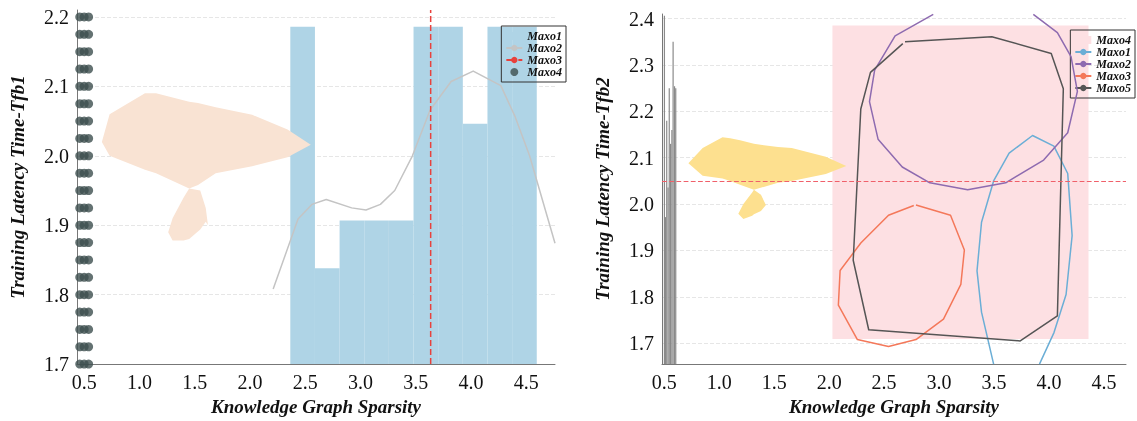 Image resolution: width=1137 pixels, height=421 pixels. I want to click on legend-label: Maxo5, so click(1113, 88).